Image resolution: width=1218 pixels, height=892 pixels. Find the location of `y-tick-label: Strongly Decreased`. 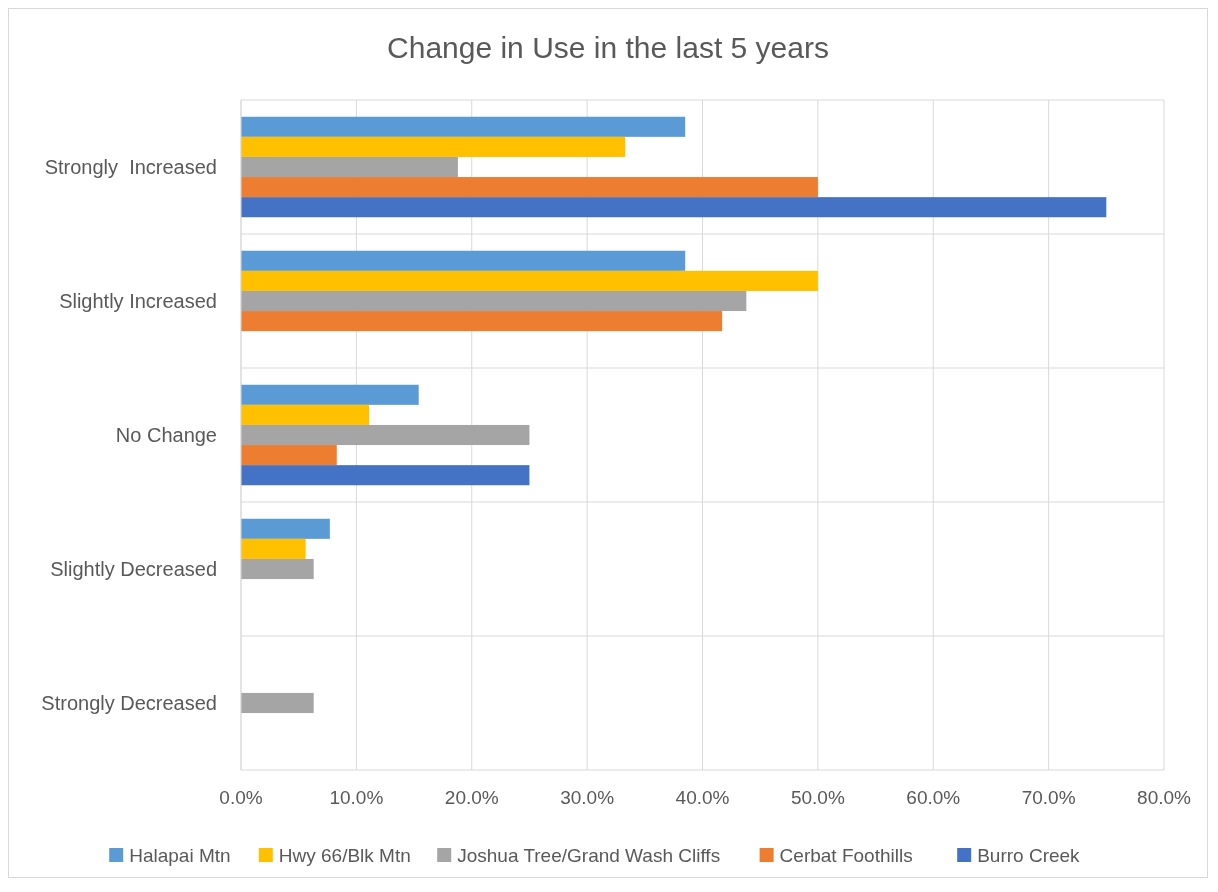

y-tick-label: Strongly Decreased is located at coordinates (129, 703).